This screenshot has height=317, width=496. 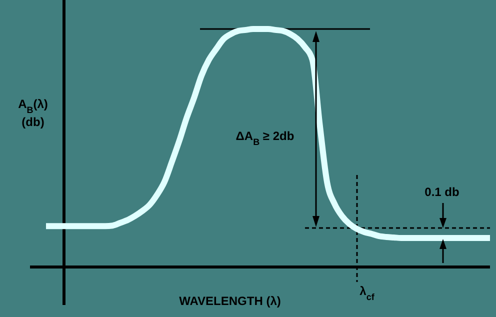 What do you see at coordinates (230, 301) in the screenshot?
I see `x-axis-title: WAVELENGTH (λ)` at bounding box center [230, 301].